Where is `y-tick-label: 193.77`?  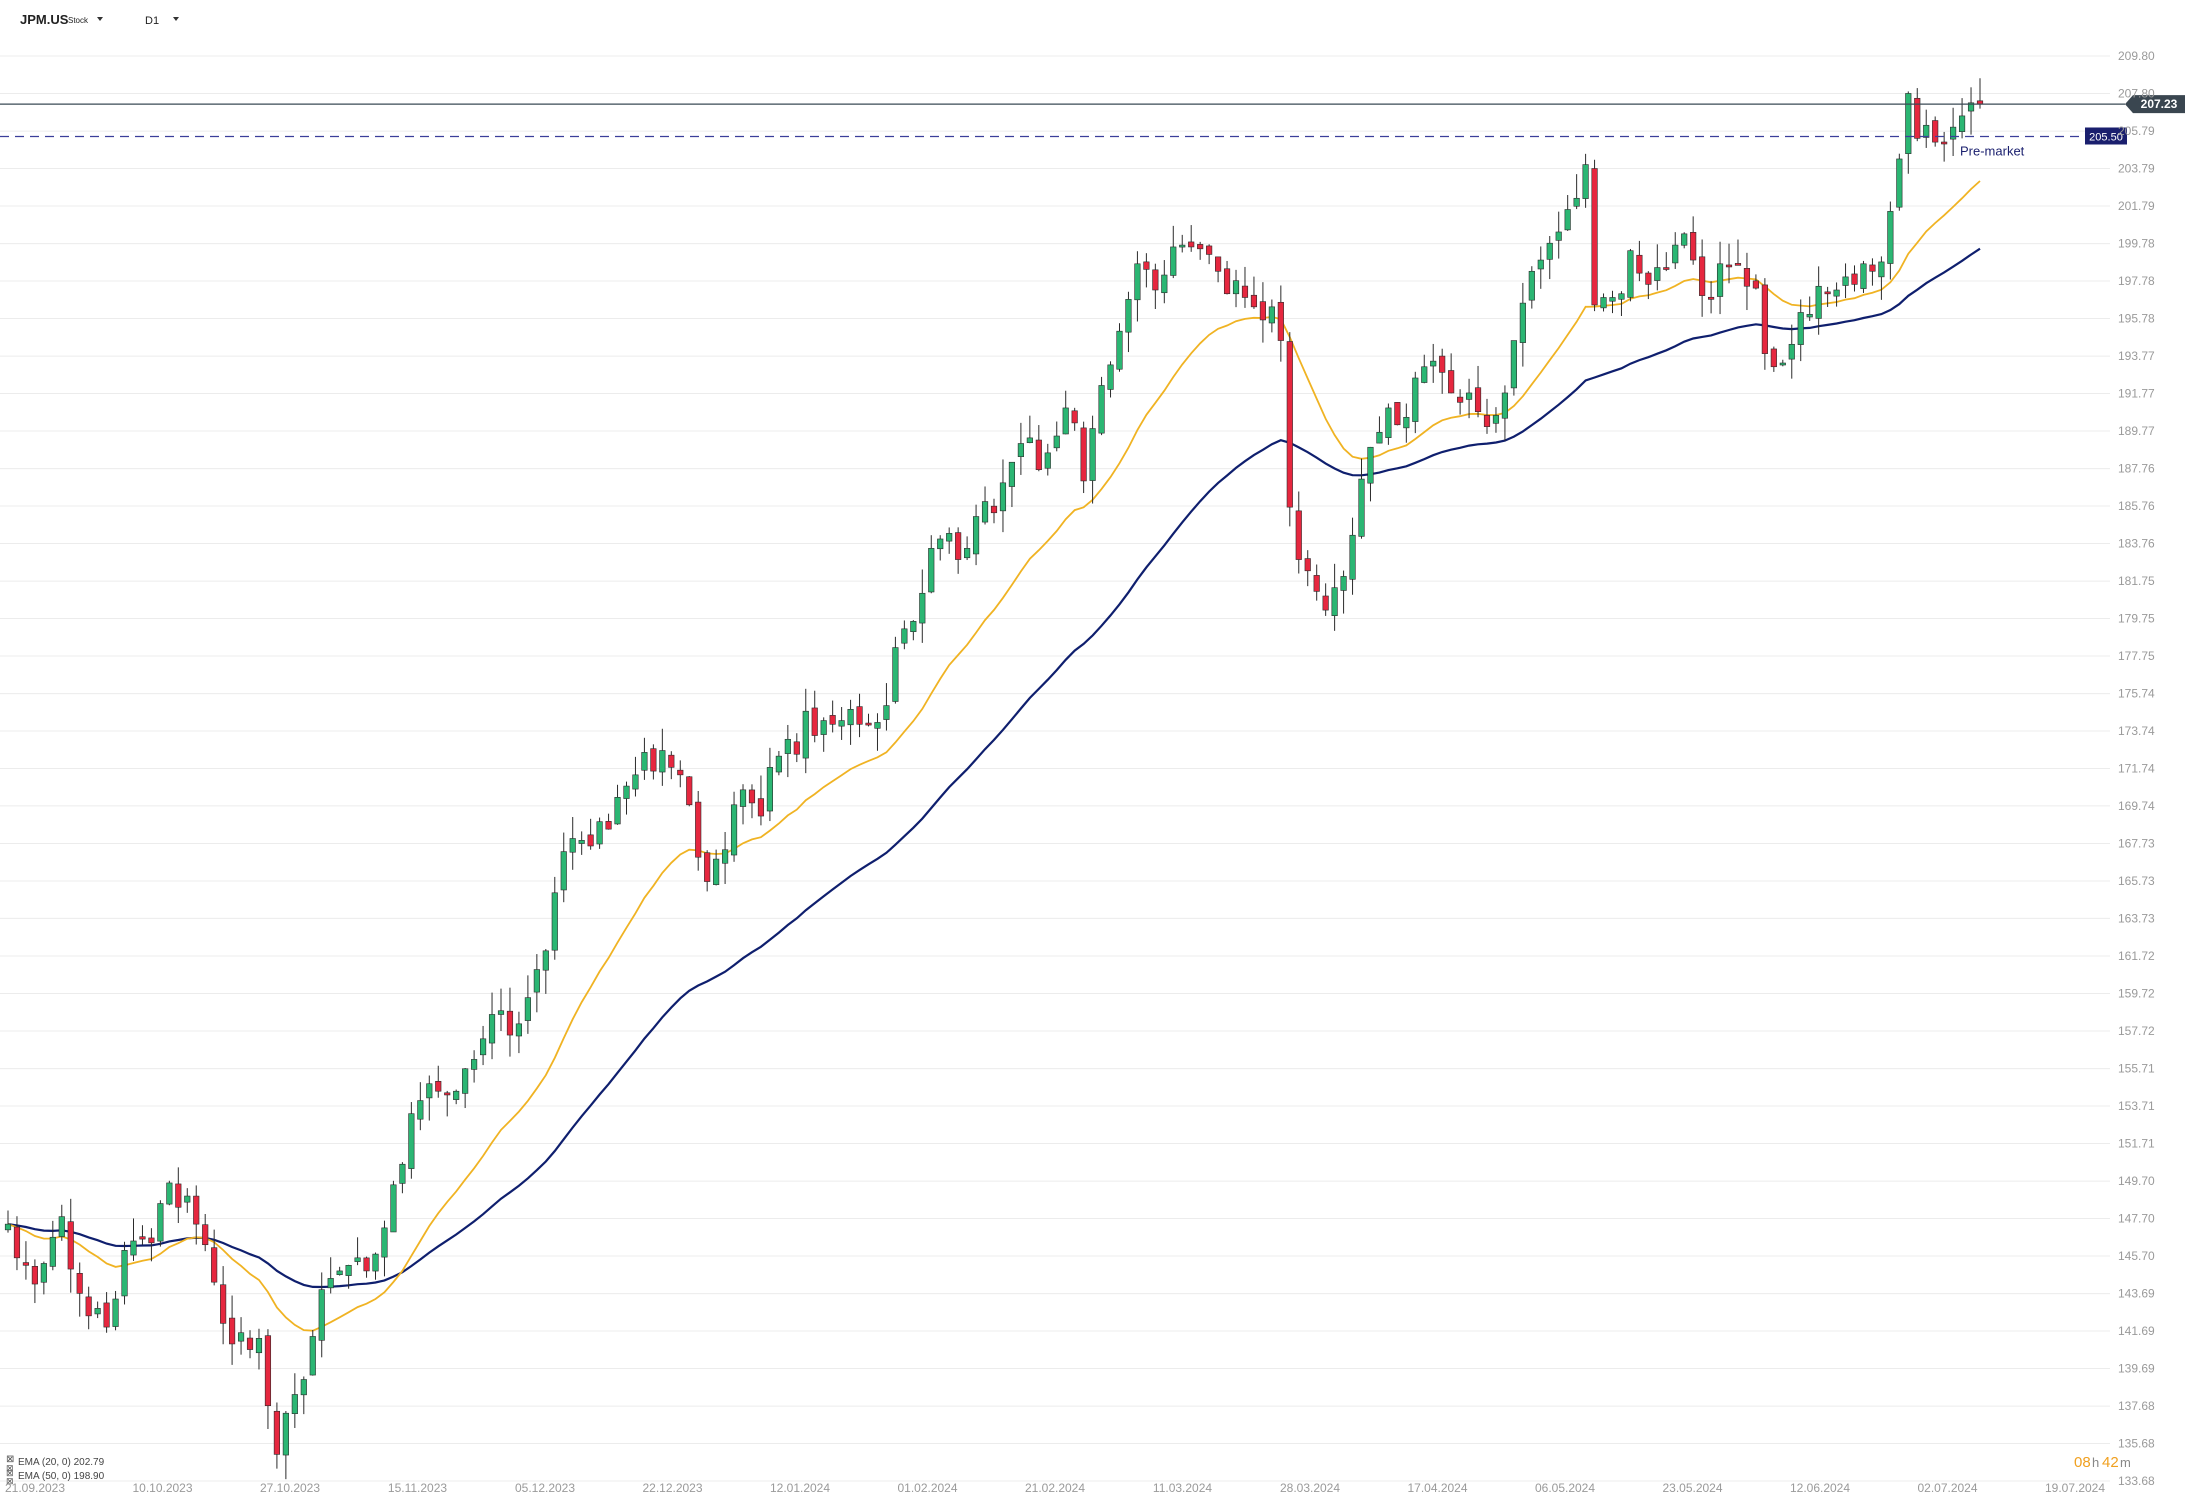
y-tick-label: 193.77 is located at coordinates (2136, 356).